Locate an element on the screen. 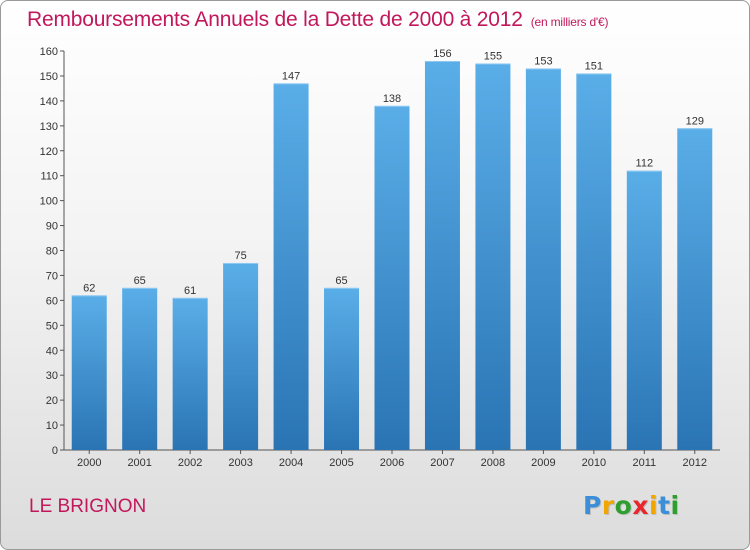  x-tick-label: 2010 is located at coordinates (594, 463).